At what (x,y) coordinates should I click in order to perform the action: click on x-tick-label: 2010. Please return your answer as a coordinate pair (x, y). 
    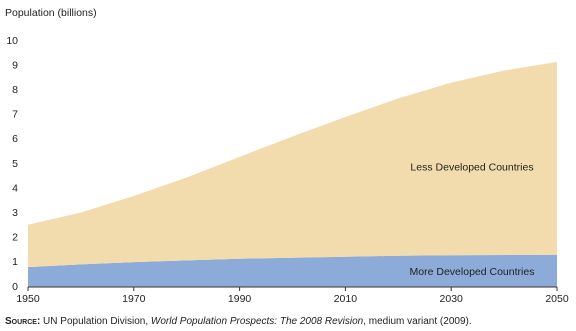
    Looking at the image, I should click on (346, 299).